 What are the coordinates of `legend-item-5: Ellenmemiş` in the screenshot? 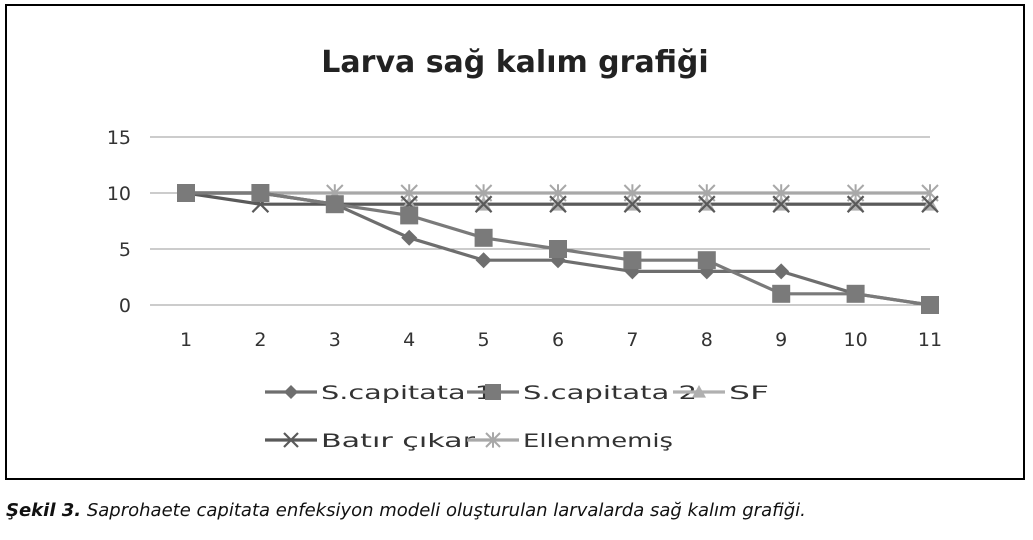 It's located at (570, 441).